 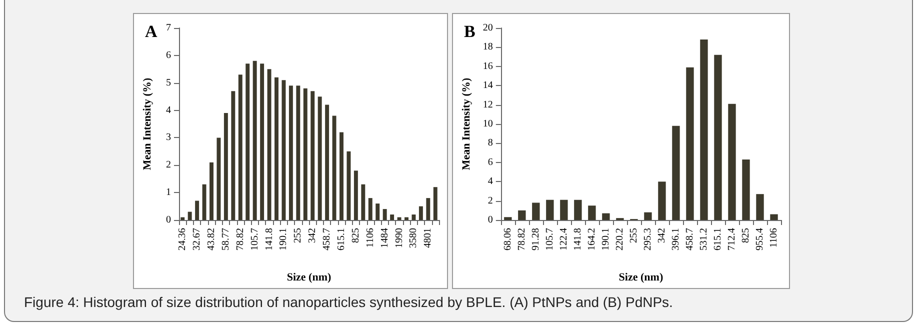 I want to click on x-tick-label: 531.2, so click(x=704, y=239).